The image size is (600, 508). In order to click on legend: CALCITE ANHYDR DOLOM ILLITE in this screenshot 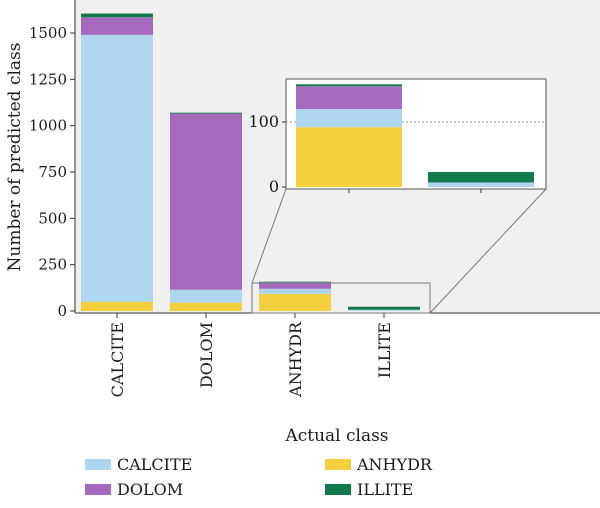, I will do `click(259, 477)`.